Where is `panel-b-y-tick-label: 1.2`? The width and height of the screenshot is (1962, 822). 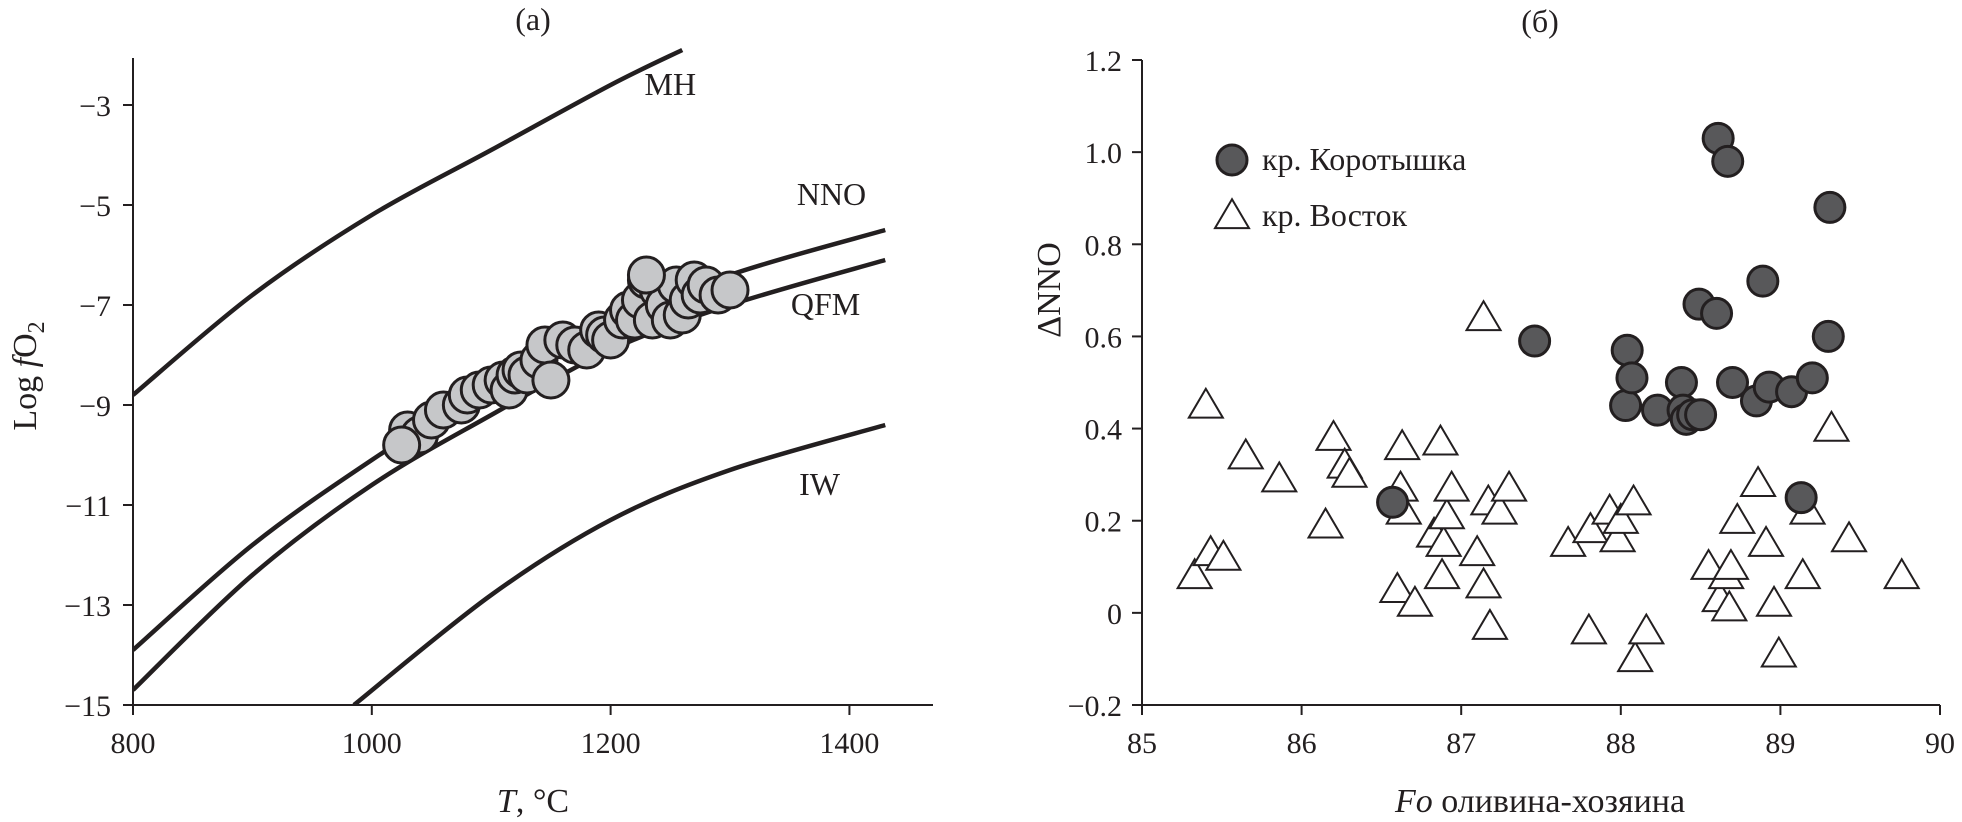 panel-b-y-tick-label: 1.2 is located at coordinates (1104, 61).